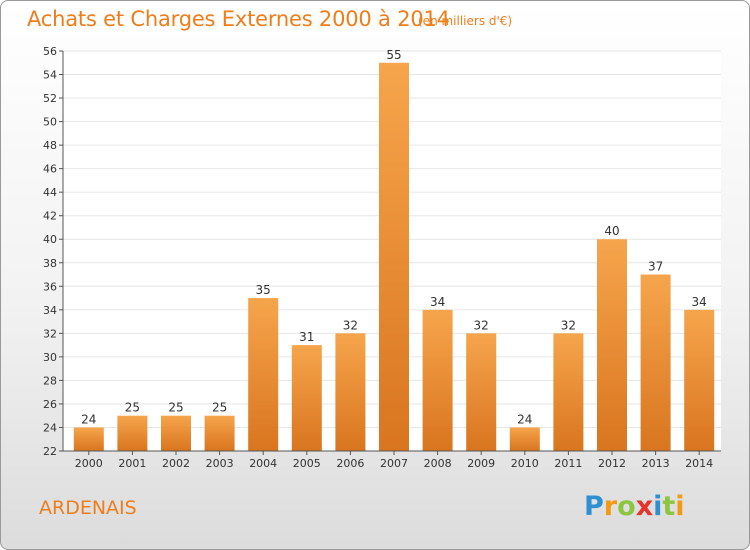 The width and height of the screenshot is (750, 550). Describe the element at coordinates (50, 216) in the screenshot. I see `y-tick-label: 42` at that location.